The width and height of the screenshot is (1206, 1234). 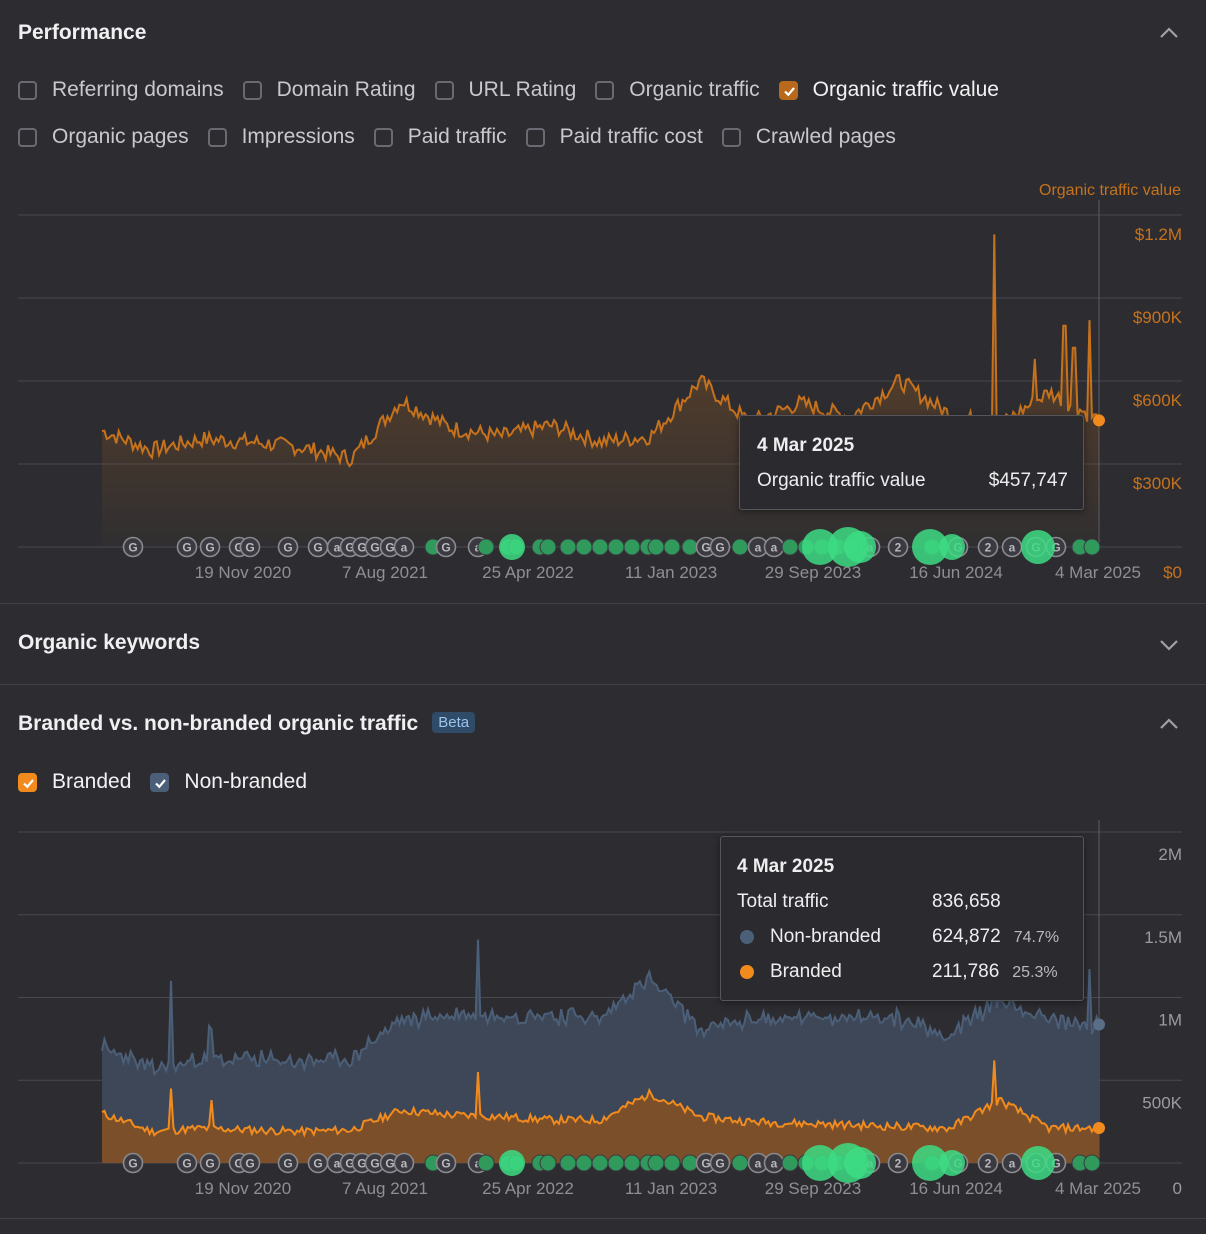 What do you see at coordinates (1169, 645) in the screenshot?
I see `chevron-down-icon` at bounding box center [1169, 645].